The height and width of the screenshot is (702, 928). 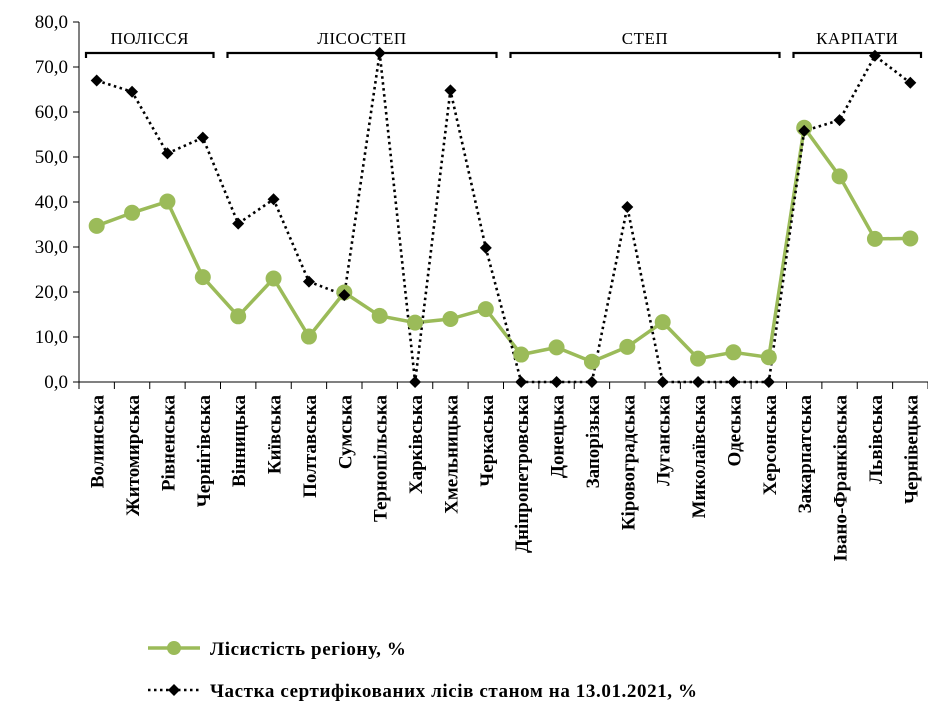 What do you see at coordinates (51, 157) in the screenshot?
I see `y-tick-label: 50,0` at bounding box center [51, 157].